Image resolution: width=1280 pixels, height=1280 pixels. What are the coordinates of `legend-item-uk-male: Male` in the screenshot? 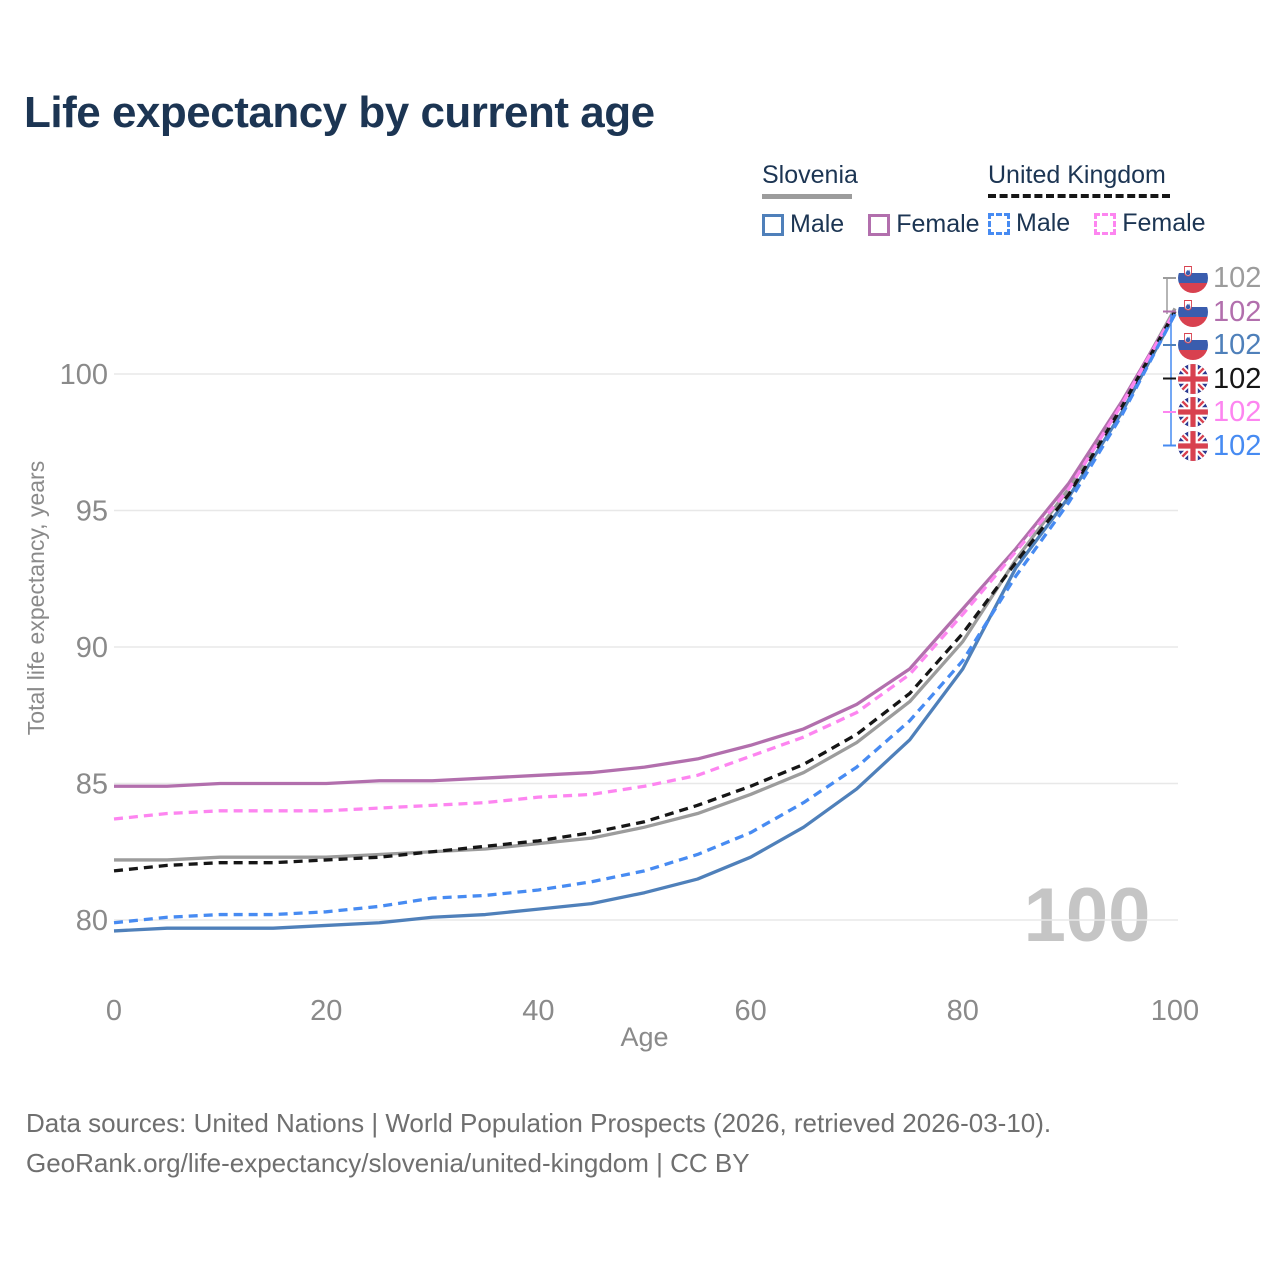 It's located at (1029, 223).